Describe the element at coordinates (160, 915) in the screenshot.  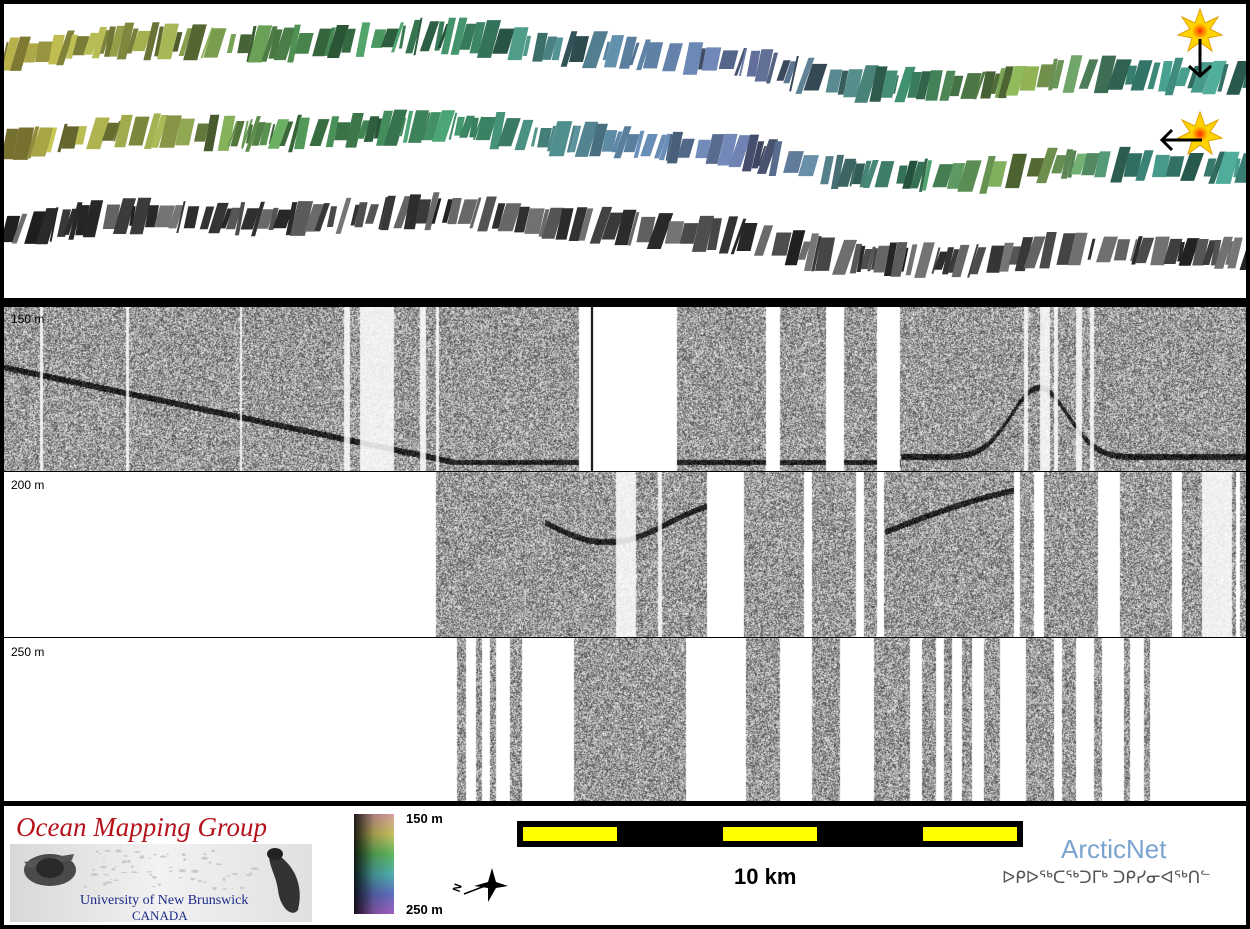
I see `logo-country: CANADA` at that location.